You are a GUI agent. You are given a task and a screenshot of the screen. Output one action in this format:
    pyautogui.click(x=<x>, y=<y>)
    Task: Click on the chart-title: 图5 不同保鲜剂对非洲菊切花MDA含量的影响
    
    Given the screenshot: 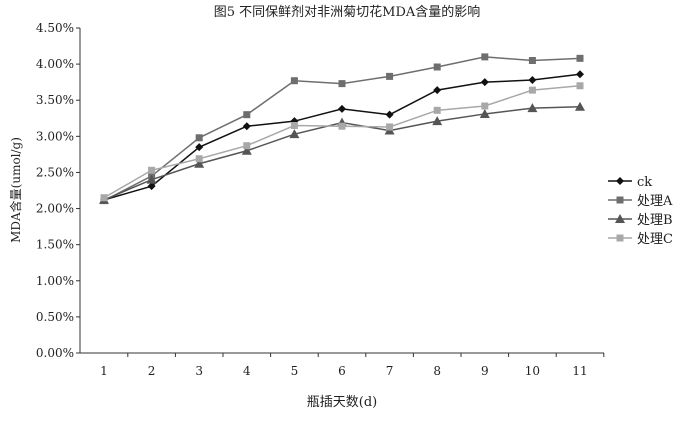 What is the action you would take?
    pyautogui.click(x=347, y=12)
    